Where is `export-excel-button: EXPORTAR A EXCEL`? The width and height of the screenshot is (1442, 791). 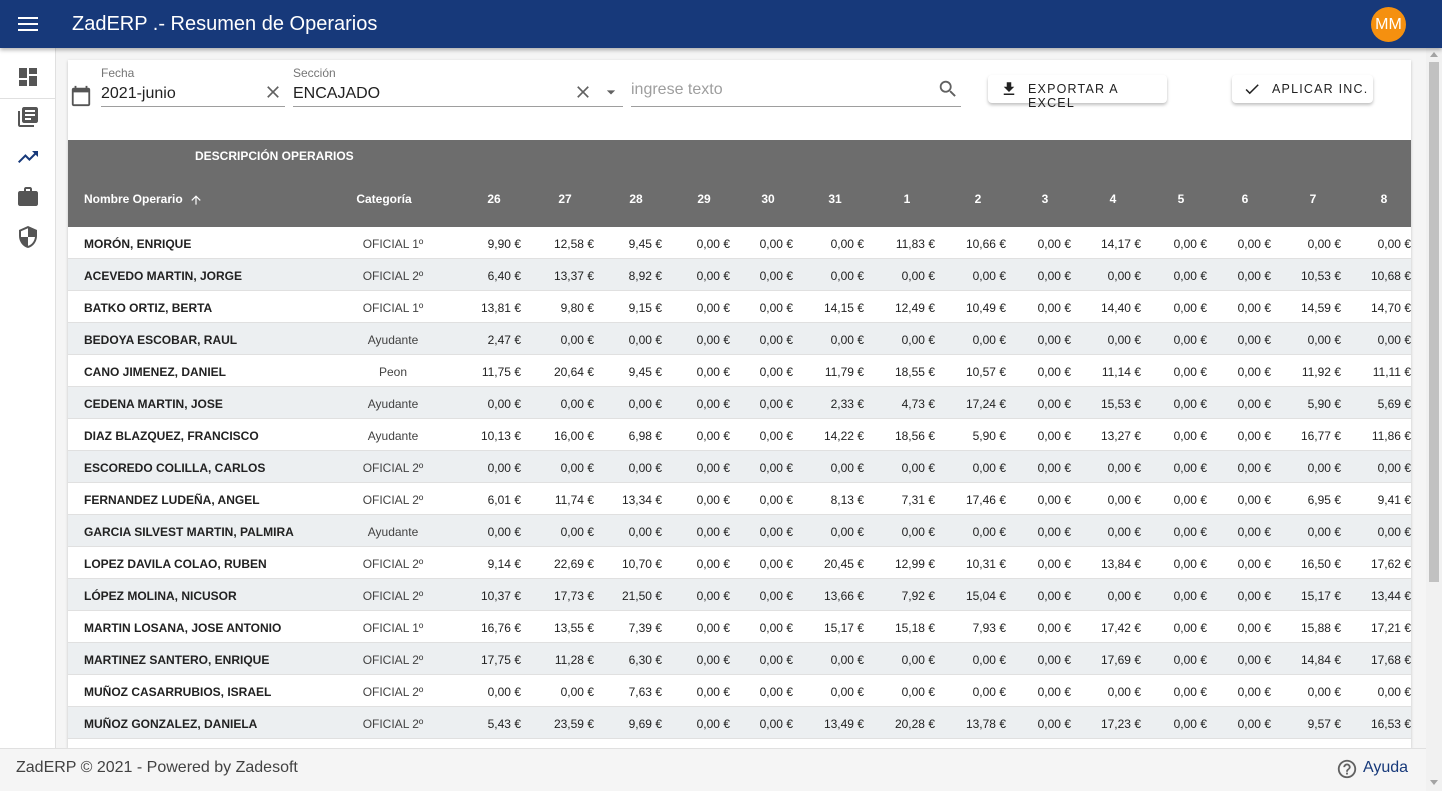 export-excel-button: EXPORTAR A EXCEL is located at coordinates (1077, 92).